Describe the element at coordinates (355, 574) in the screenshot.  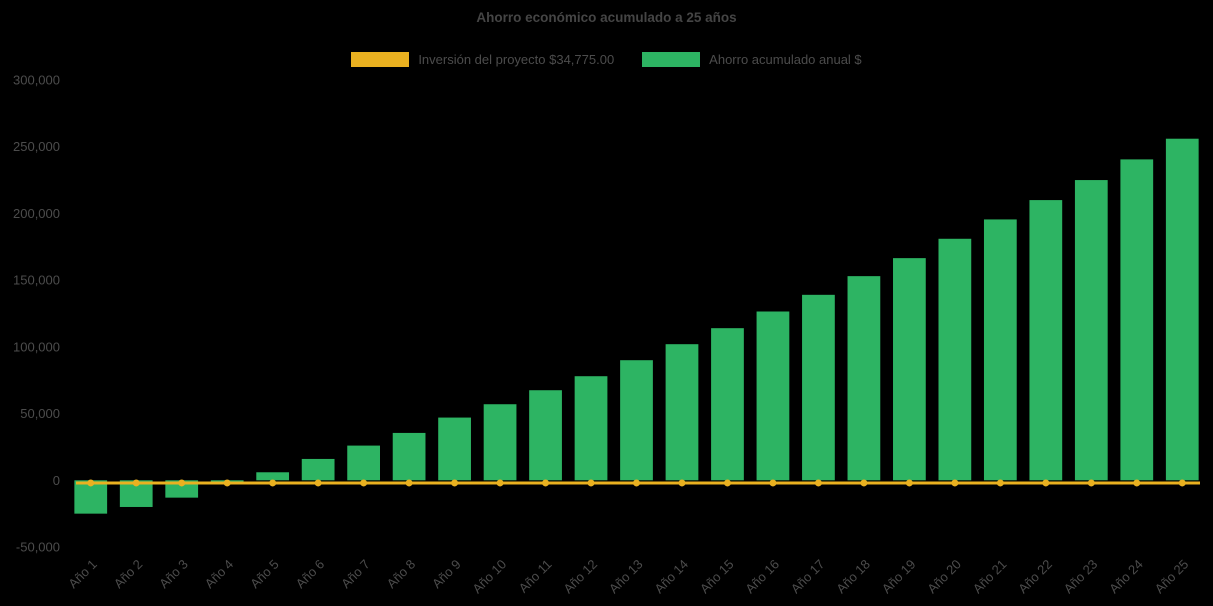
I see `x-tick-label: Año 7` at that location.